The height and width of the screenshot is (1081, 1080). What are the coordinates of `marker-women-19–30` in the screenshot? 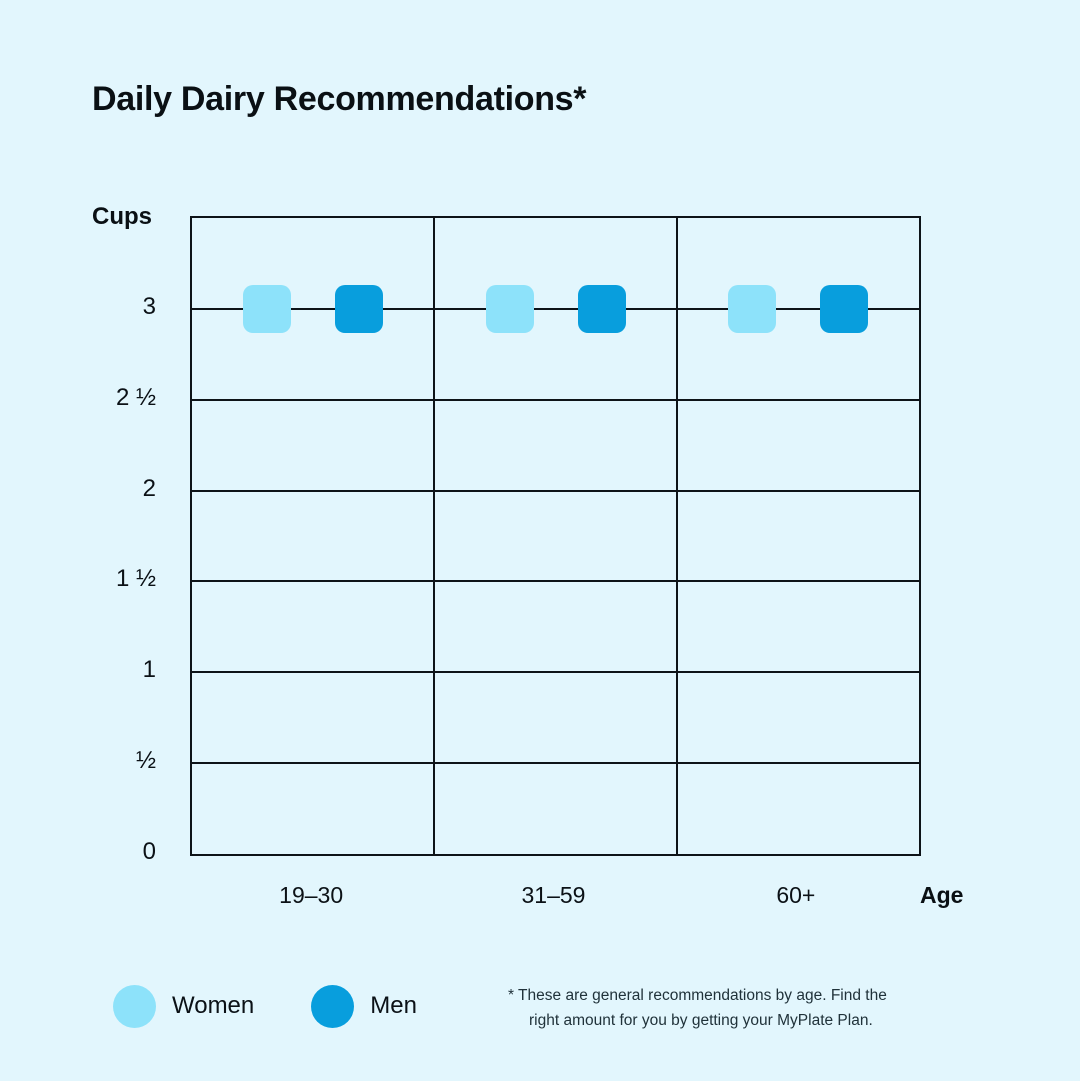 It's located at (267, 308).